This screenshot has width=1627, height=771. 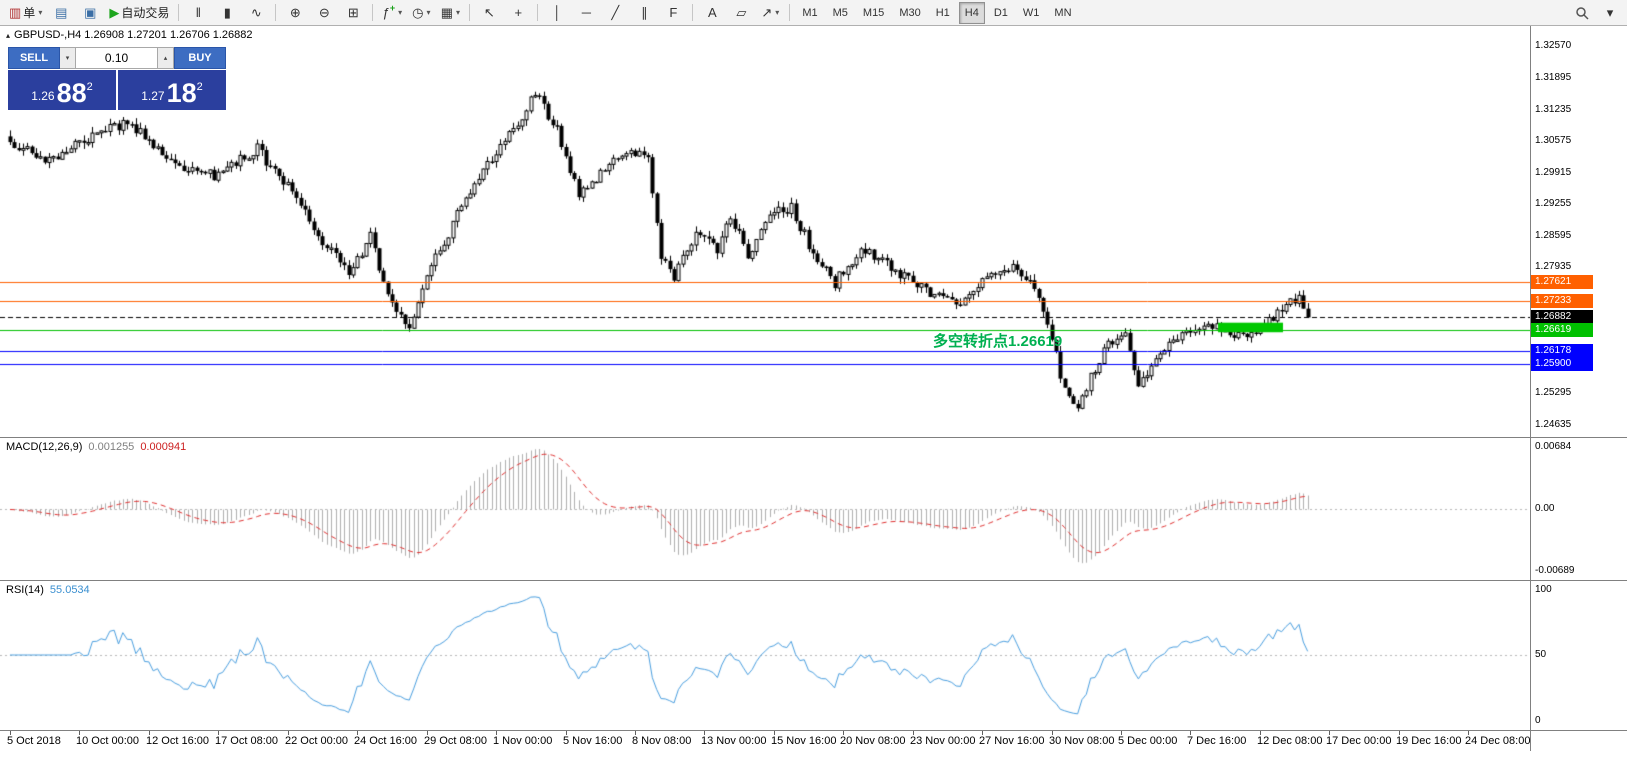 What do you see at coordinates (1553, 45) in the screenshot?
I see `price-scale-tick: 1.32570` at bounding box center [1553, 45].